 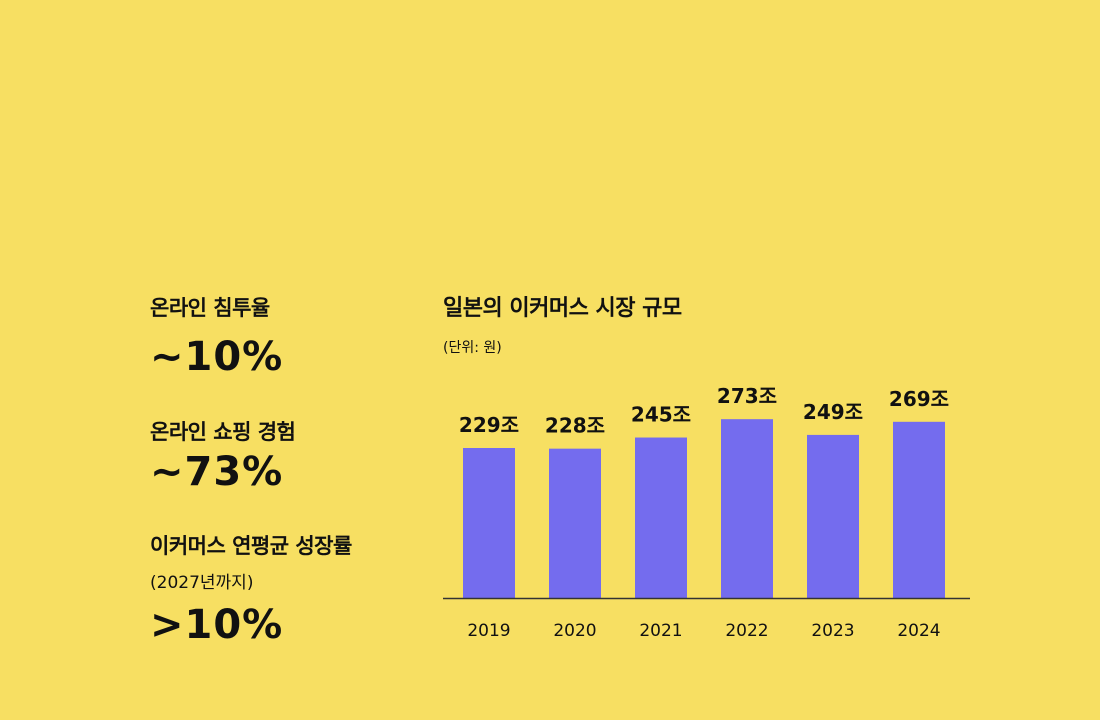 I want to click on x-tick-label-2024: 2024, so click(x=918, y=631).